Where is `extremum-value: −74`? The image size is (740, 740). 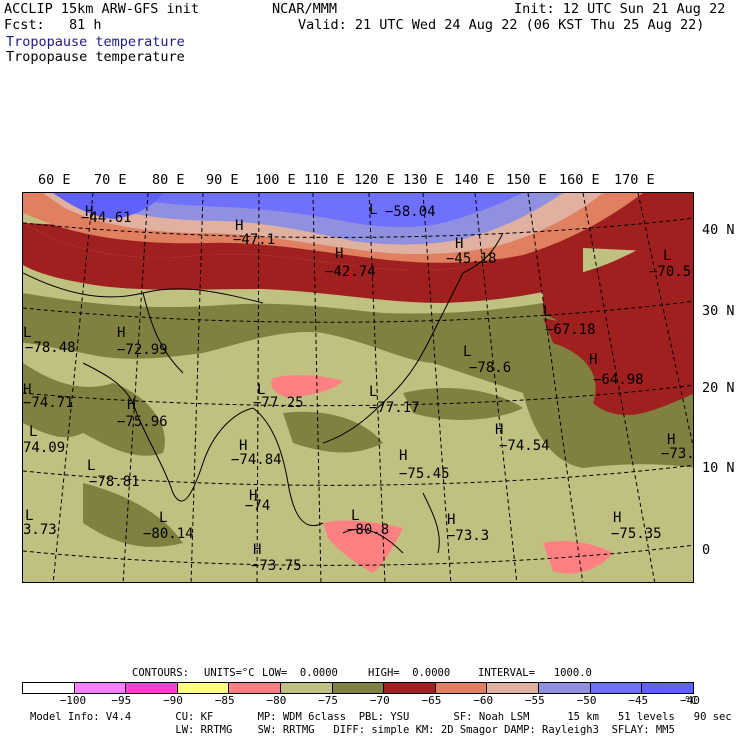 extremum-value: −74 is located at coordinates (258, 506).